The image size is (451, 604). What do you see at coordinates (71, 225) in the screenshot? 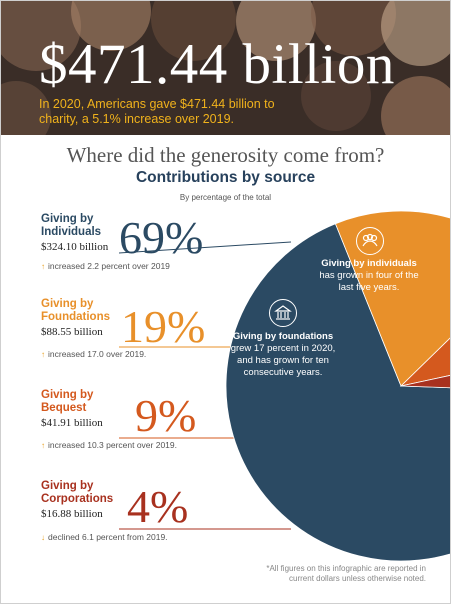
I see `source-label: Giving by Individuals` at bounding box center [71, 225].